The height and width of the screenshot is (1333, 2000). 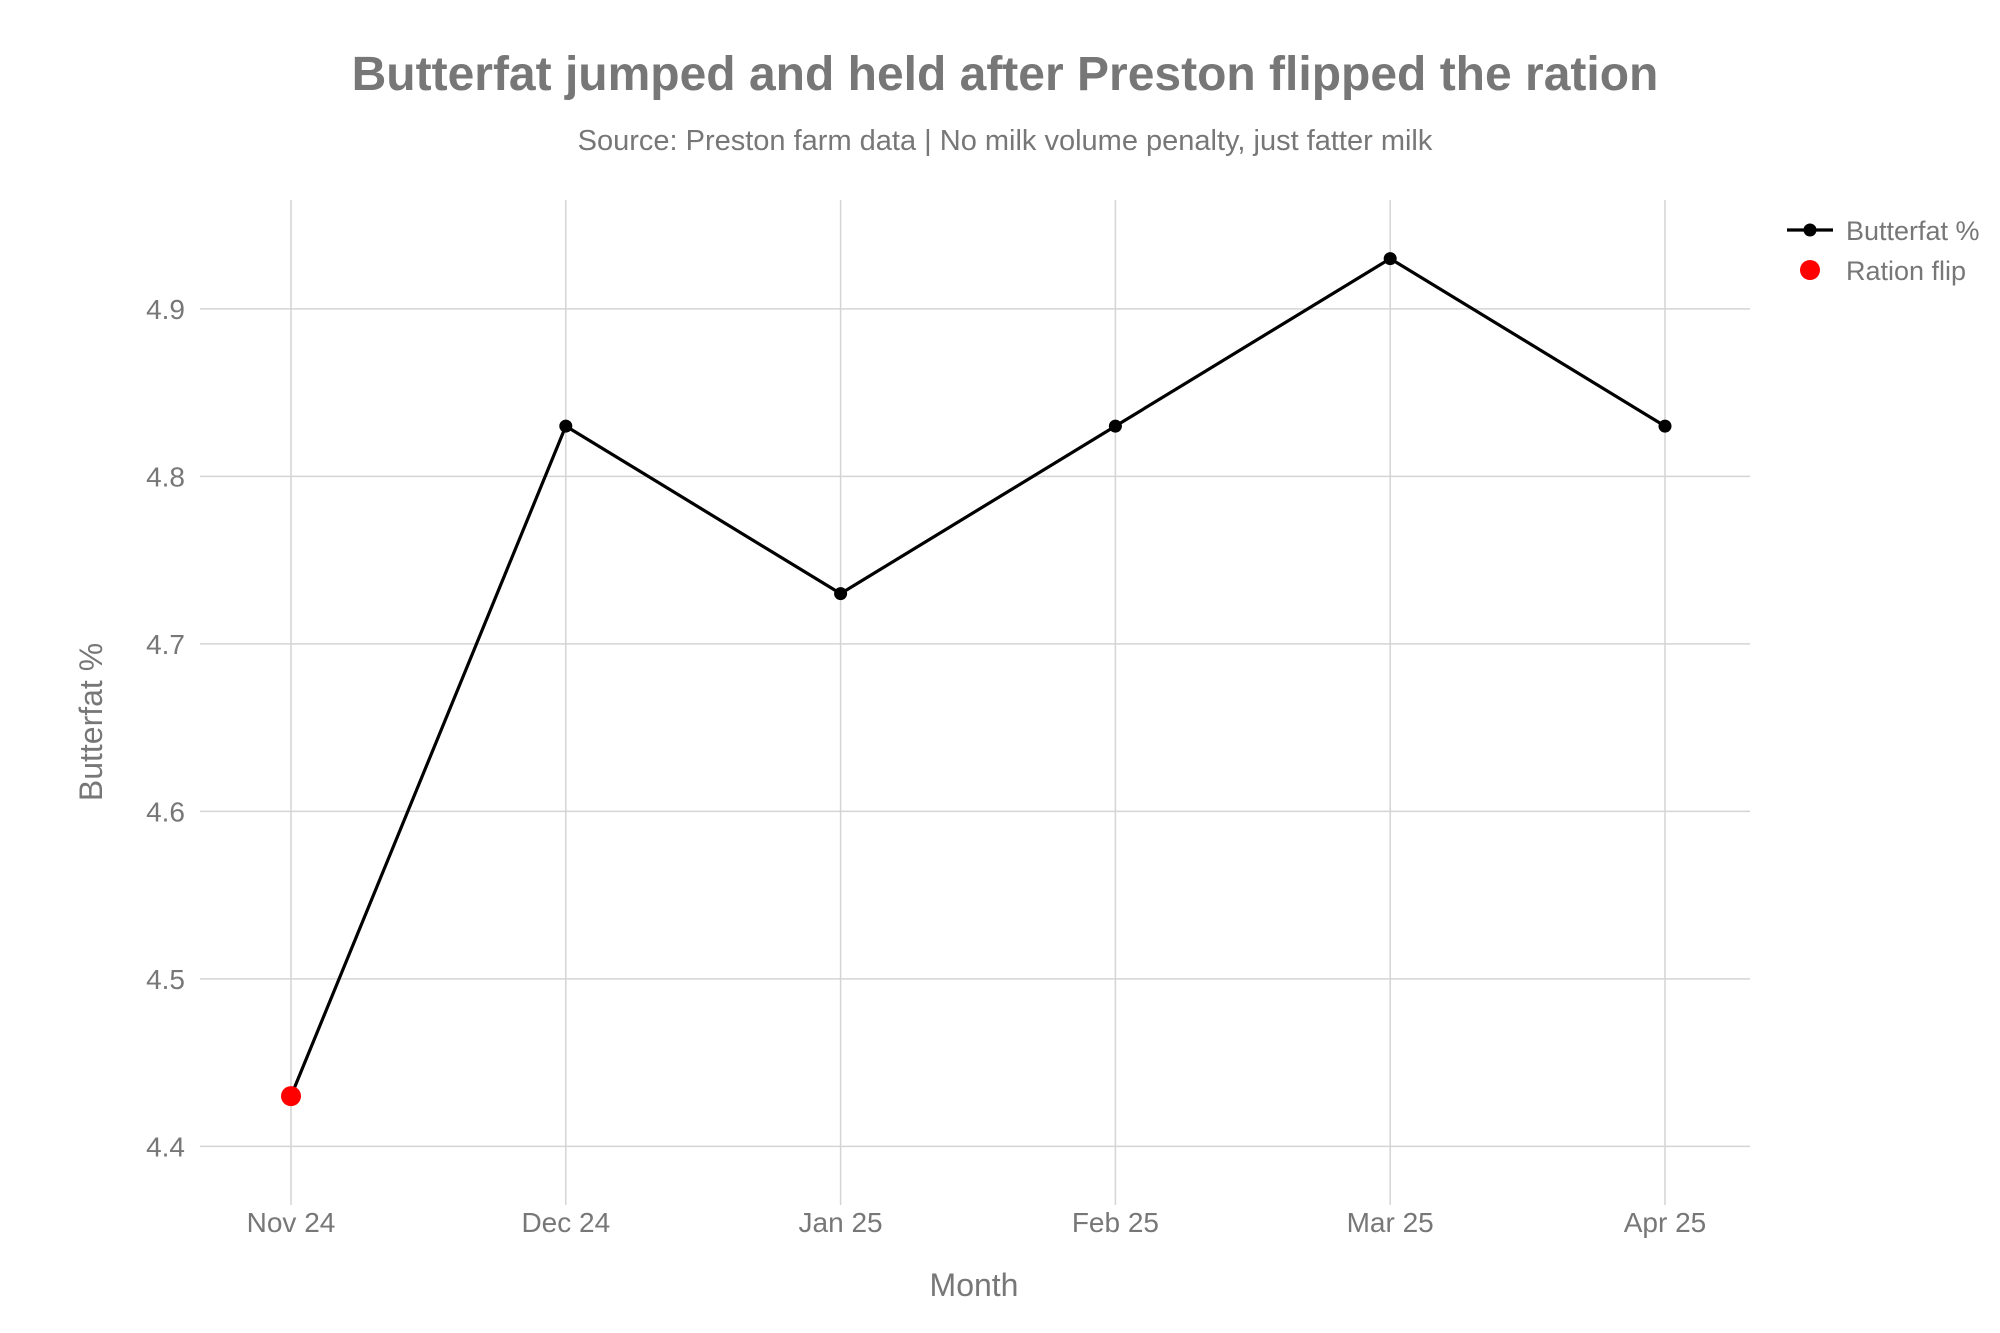 I want to click on legend-butterfat-marker-icon, so click(x=1810, y=230).